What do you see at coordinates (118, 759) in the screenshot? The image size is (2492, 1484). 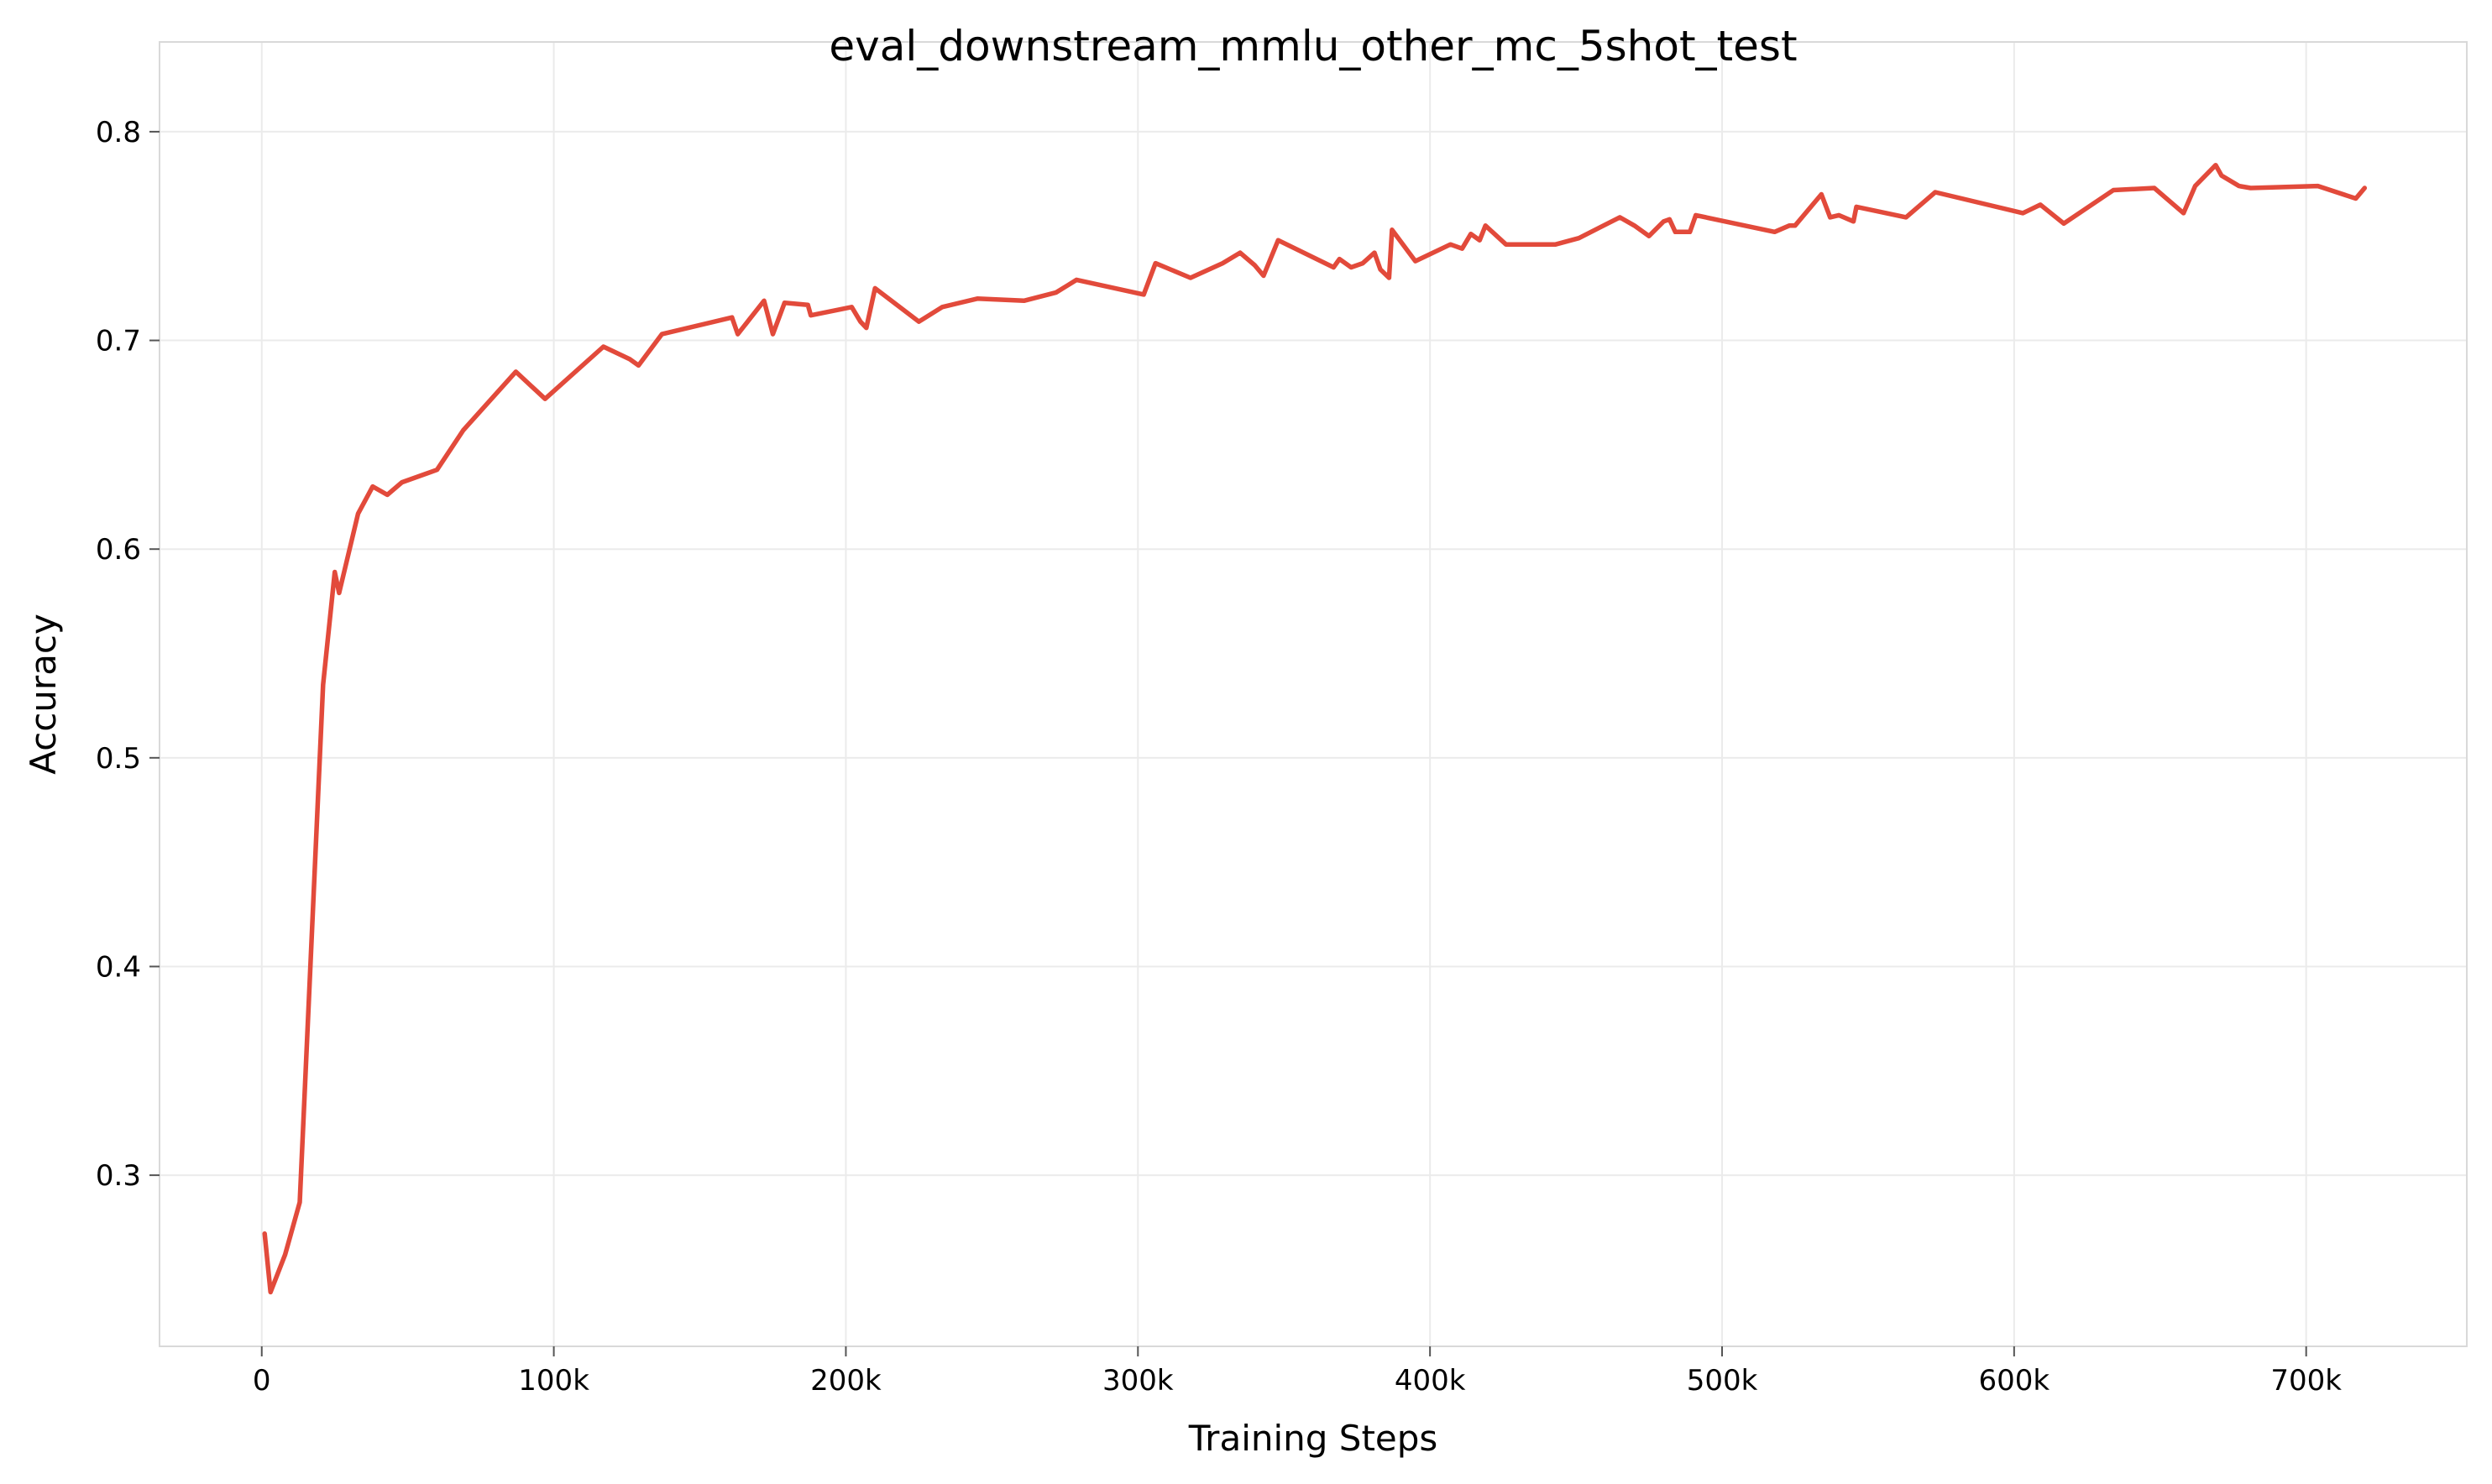 I see `y-tick-label: 0.5` at bounding box center [118, 759].